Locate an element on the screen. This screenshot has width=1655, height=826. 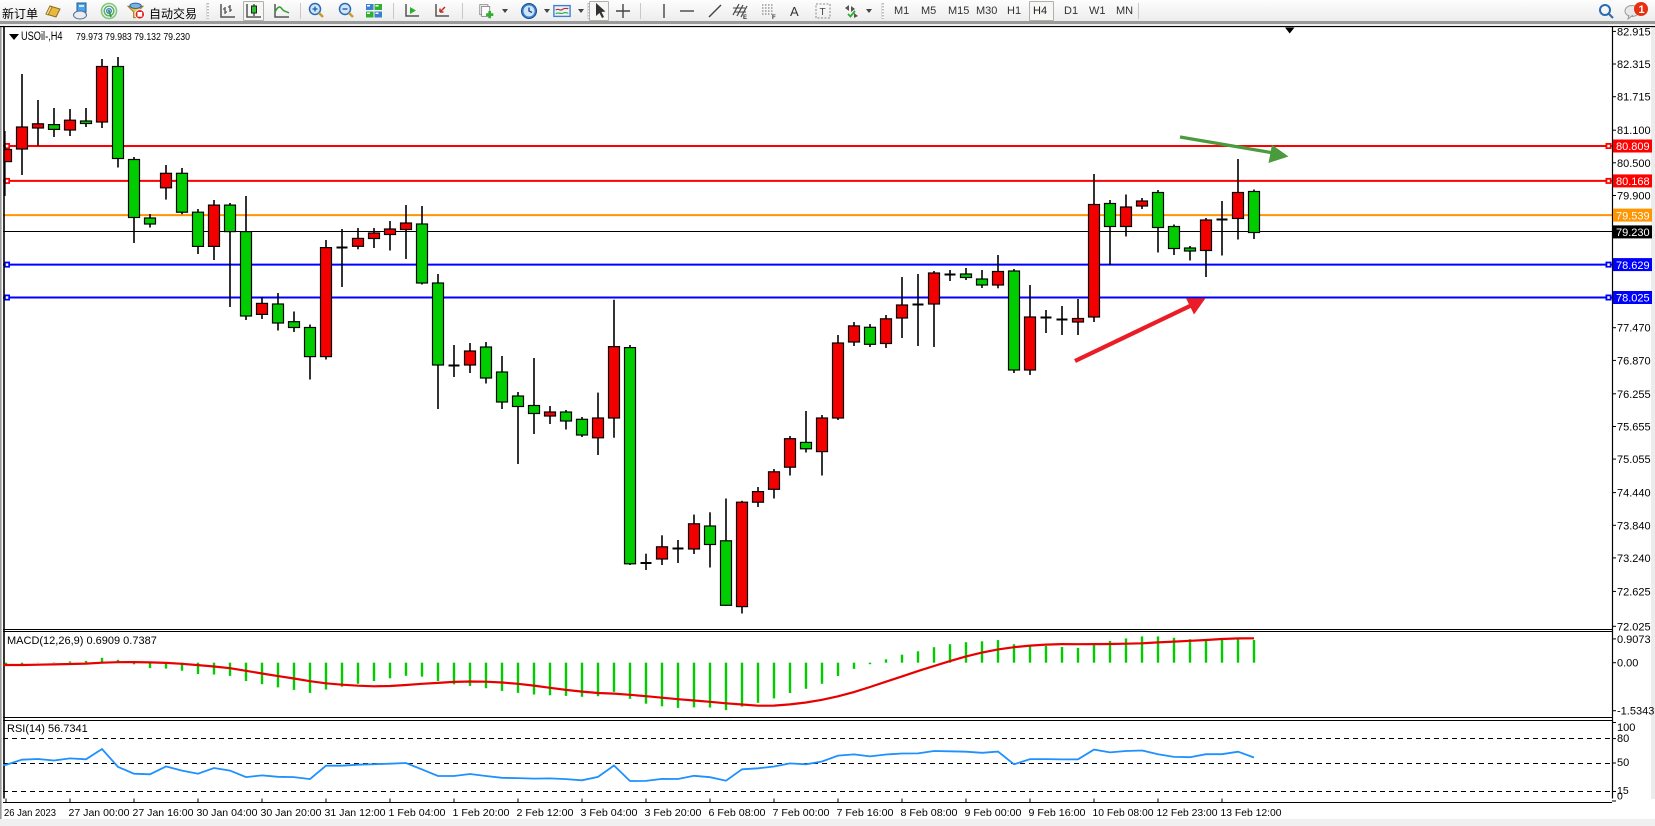
svg-text: 13 Feb 12:00 is located at coordinates (1251, 813).